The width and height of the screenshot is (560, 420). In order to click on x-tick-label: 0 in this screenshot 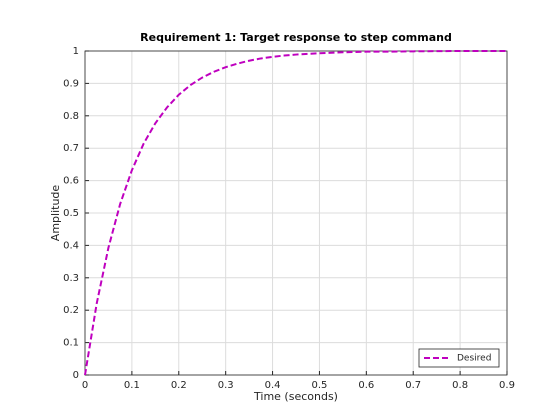, I will do `click(85, 385)`.